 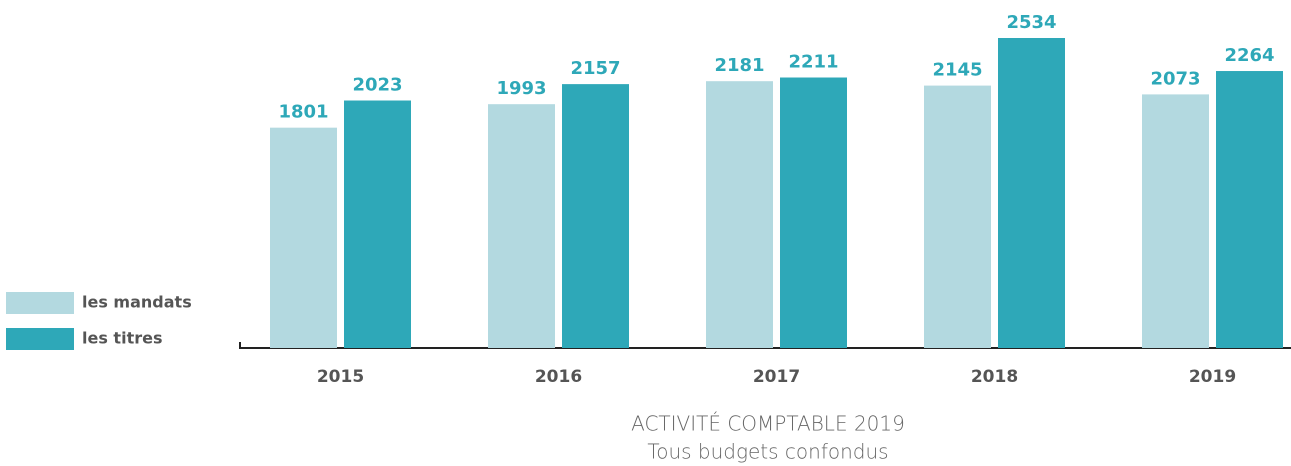 I want to click on value-label: 2145, so click(x=957, y=70).